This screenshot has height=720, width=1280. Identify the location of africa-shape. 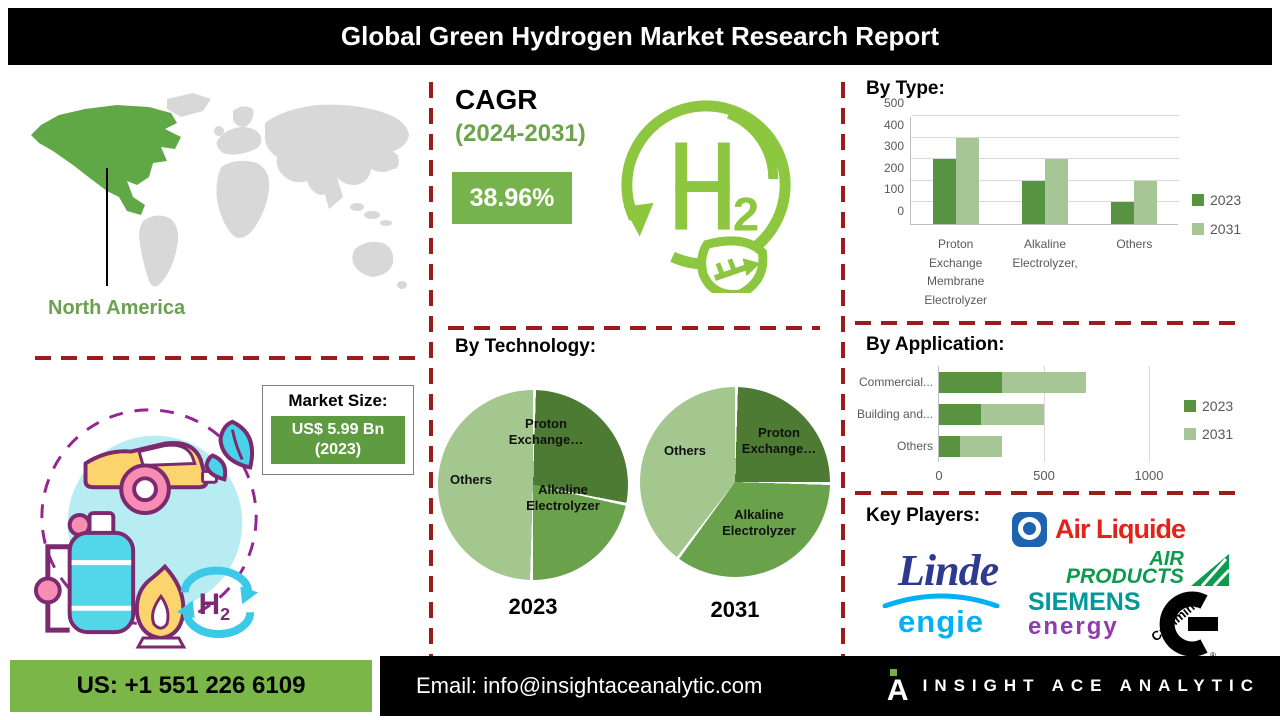
(243, 199).